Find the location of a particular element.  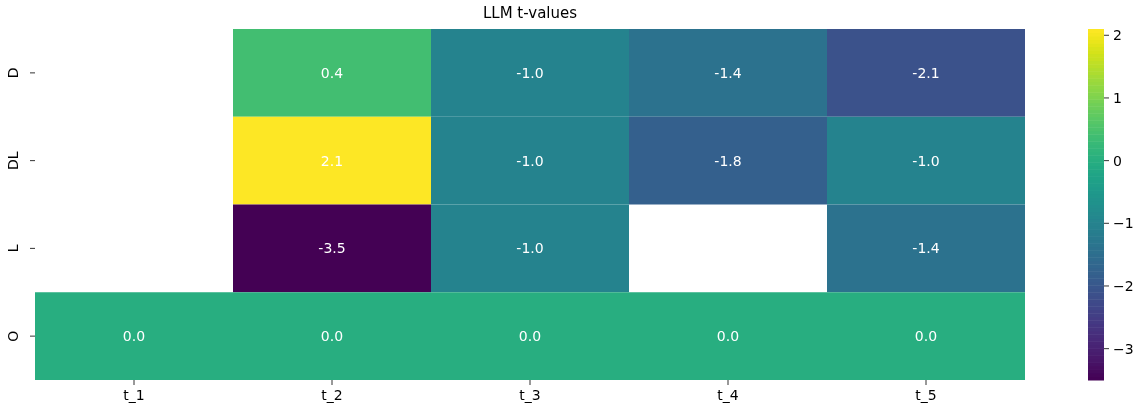

chart-title: LLM t-values is located at coordinates (530, 13).